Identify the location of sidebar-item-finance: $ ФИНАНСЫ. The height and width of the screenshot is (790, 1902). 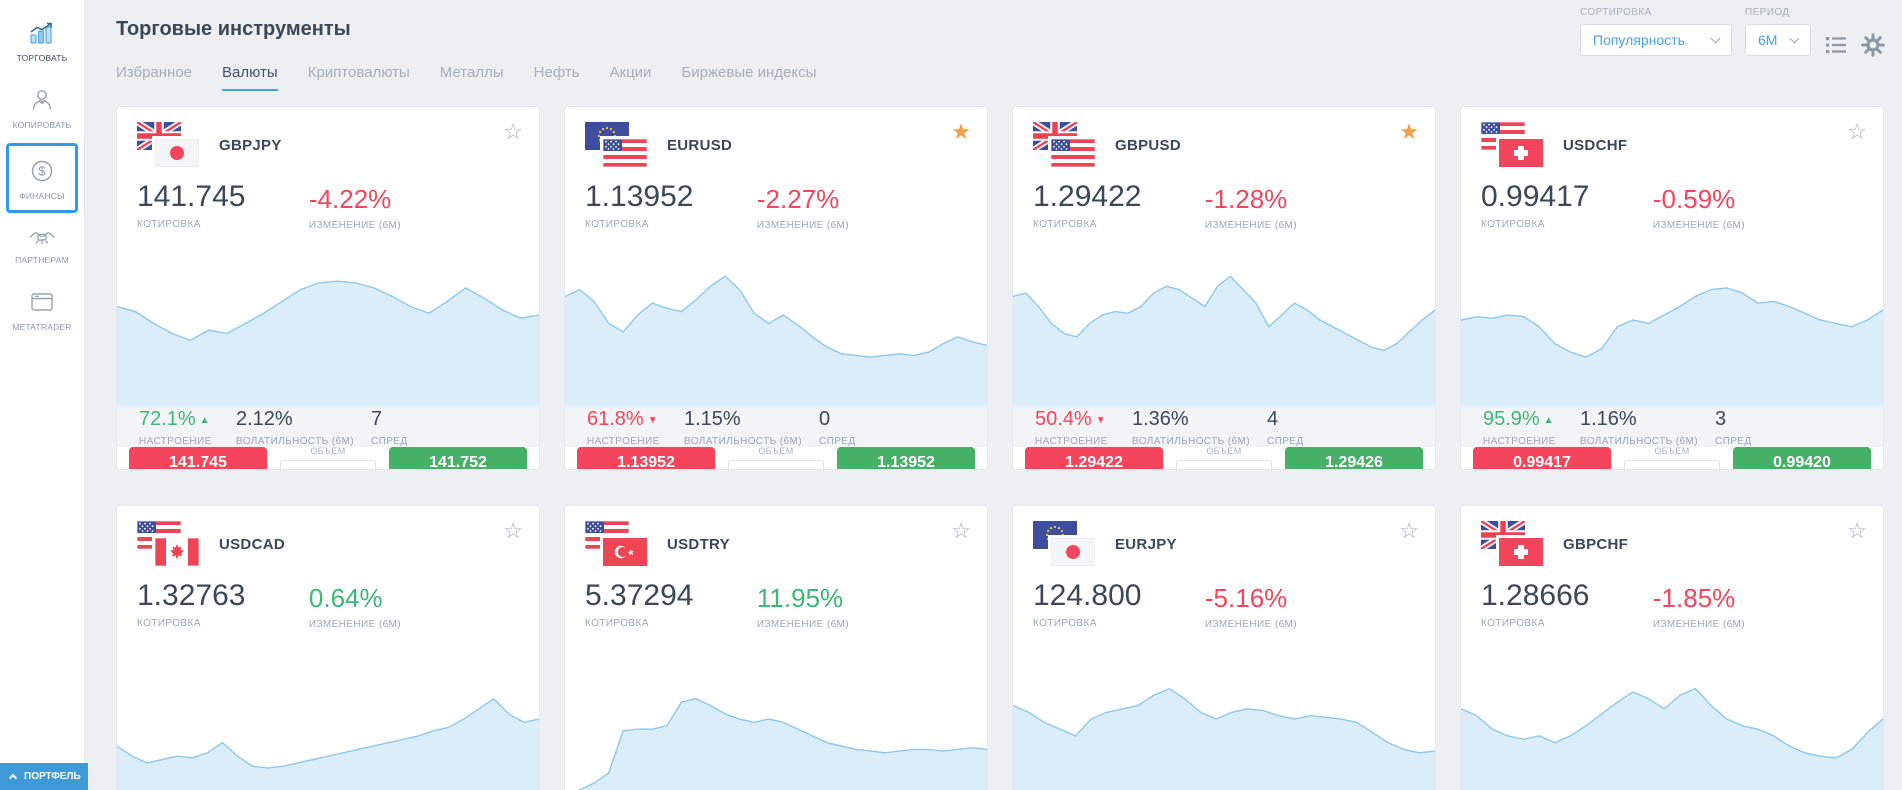
(42, 178).